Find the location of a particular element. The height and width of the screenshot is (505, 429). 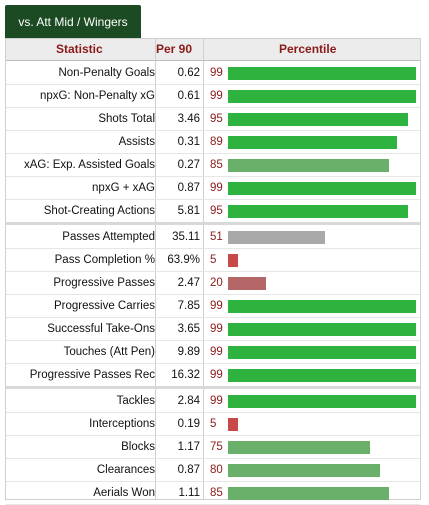

stat-label: Non-Penalty Goals is located at coordinates (106, 73).